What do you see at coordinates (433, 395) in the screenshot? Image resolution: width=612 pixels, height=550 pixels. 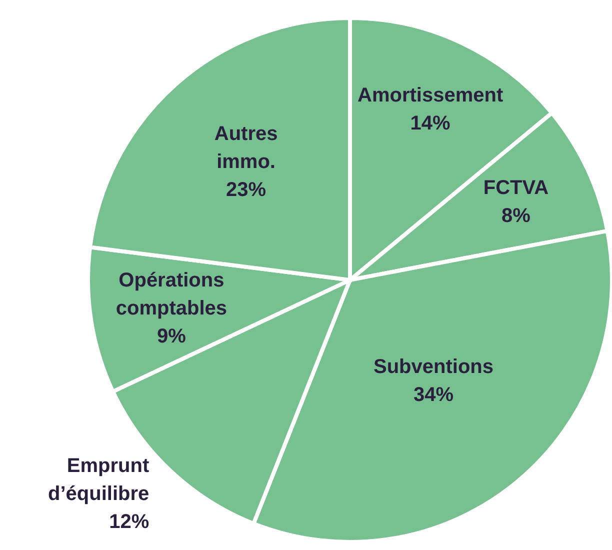 I see `data-label: 34%` at bounding box center [433, 395].